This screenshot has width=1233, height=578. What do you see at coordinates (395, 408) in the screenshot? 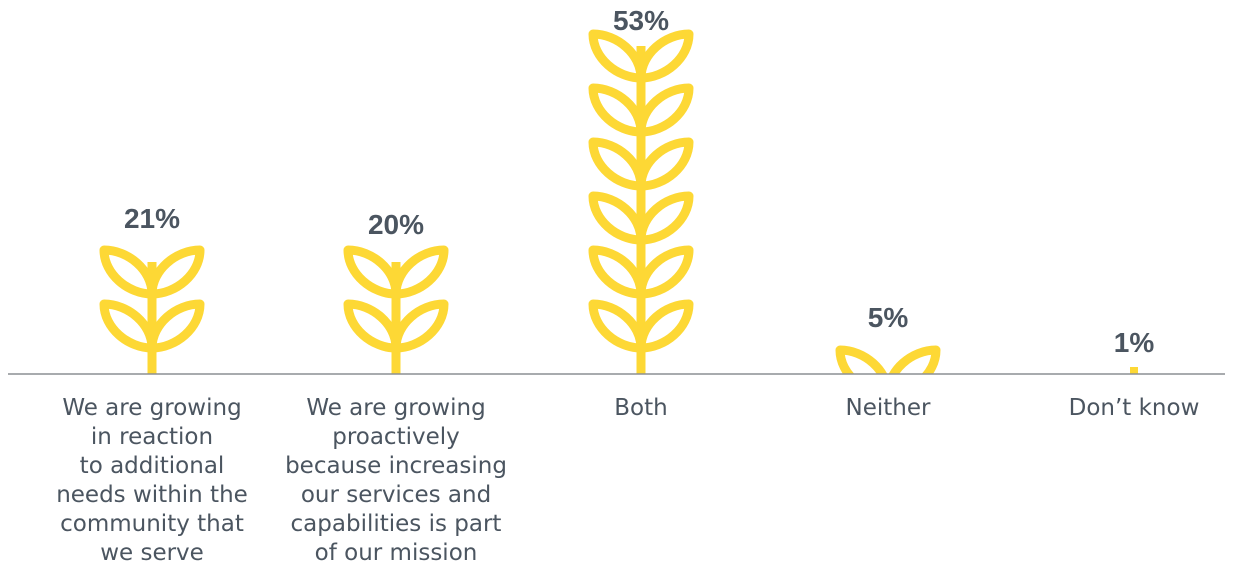
I see `category-label-2-line-1: We are growing` at bounding box center [395, 408].